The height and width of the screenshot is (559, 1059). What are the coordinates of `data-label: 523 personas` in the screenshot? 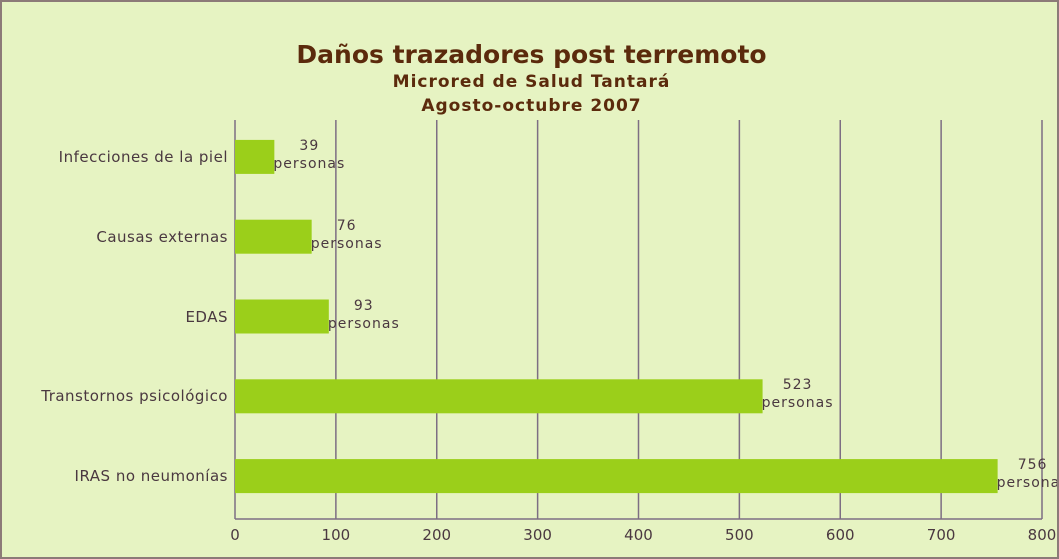 It's located at (797, 394).